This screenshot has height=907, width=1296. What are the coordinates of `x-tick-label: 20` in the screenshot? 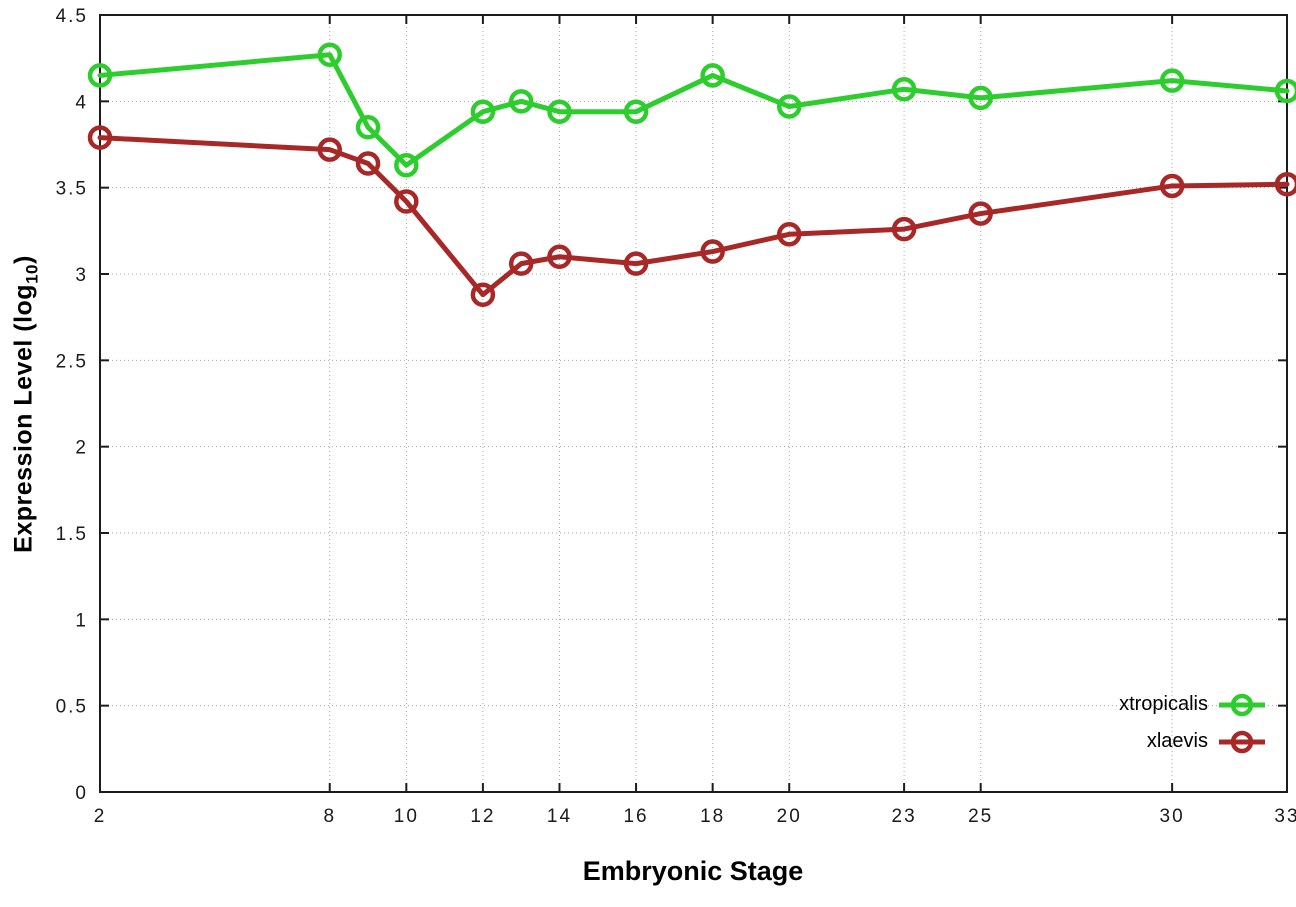 It's located at (789, 816).